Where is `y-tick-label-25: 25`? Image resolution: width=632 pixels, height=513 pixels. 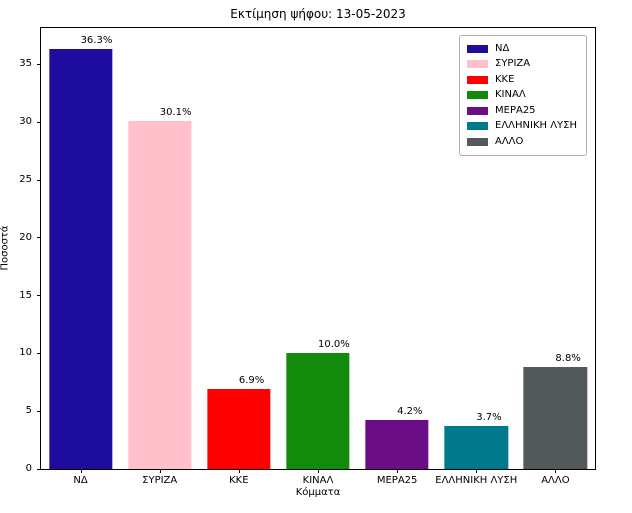 y-tick-label-25: 25 is located at coordinates (25, 180).